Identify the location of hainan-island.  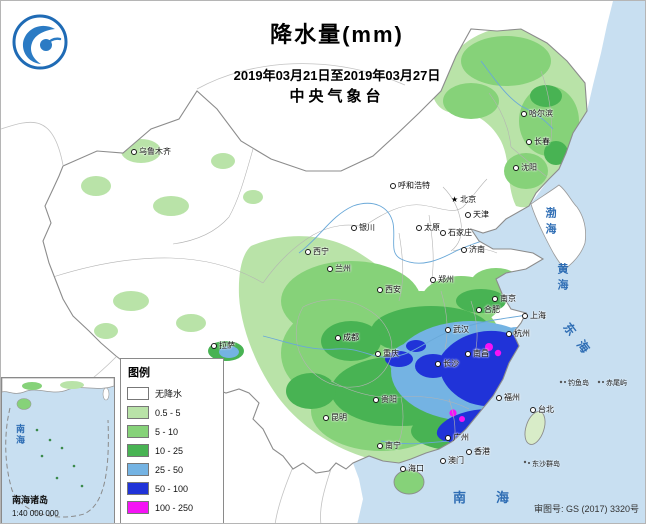
(409, 482).